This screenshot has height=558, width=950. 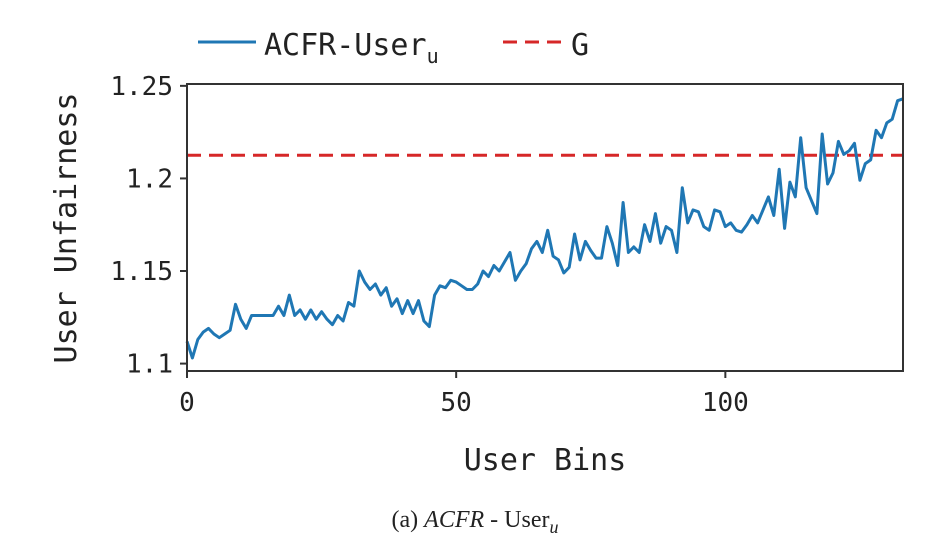 I want to click on y-tick-label: 1.2, so click(x=149, y=179).